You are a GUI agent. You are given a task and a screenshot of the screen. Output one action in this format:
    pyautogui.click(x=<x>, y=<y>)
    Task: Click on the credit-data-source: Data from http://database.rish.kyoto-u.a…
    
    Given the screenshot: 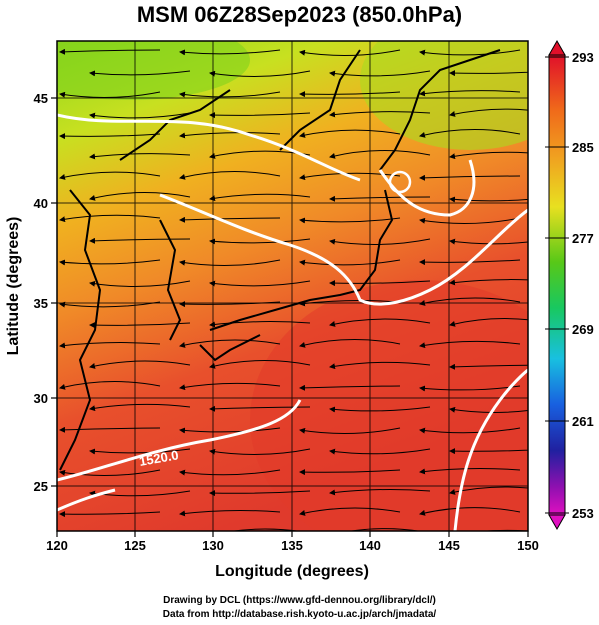 What is the action you would take?
    pyautogui.click(x=299, y=614)
    